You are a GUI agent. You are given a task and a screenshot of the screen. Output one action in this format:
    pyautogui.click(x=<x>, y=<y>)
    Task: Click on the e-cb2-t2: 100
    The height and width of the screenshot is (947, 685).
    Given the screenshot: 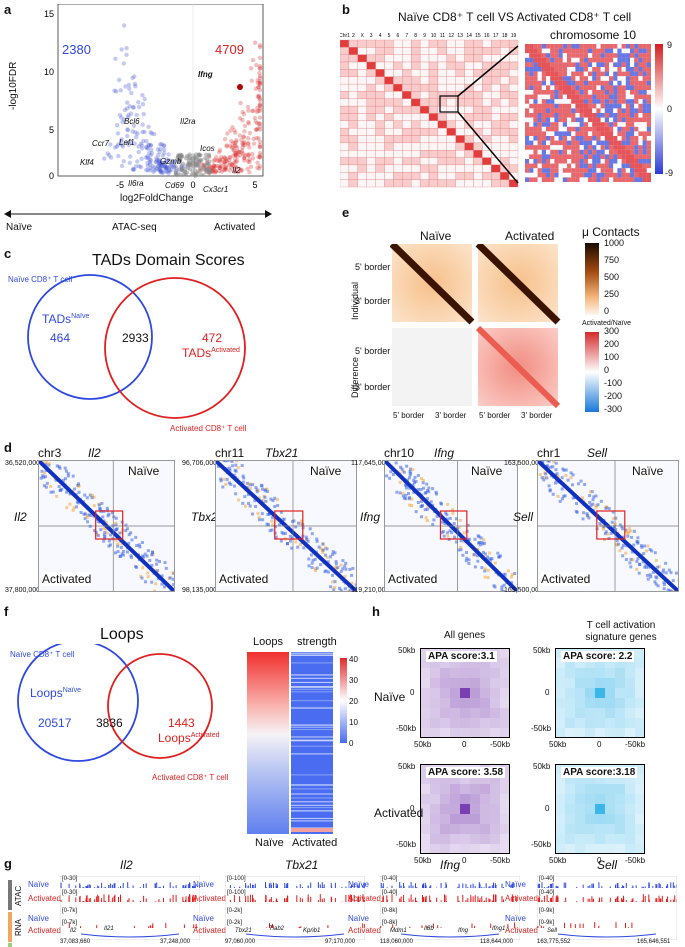 What is the action you would take?
    pyautogui.click(x=612, y=357)
    